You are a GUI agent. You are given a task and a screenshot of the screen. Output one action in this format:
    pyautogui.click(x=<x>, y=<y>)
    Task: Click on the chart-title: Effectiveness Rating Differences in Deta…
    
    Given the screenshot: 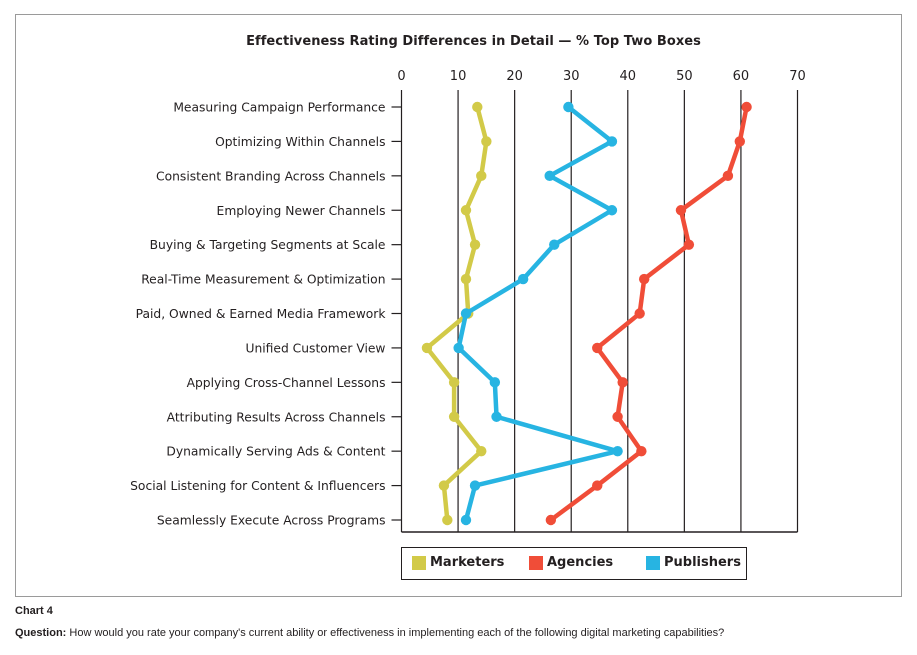 What is the action you would take?
    pyautogui.click(x=473, y=41)
    